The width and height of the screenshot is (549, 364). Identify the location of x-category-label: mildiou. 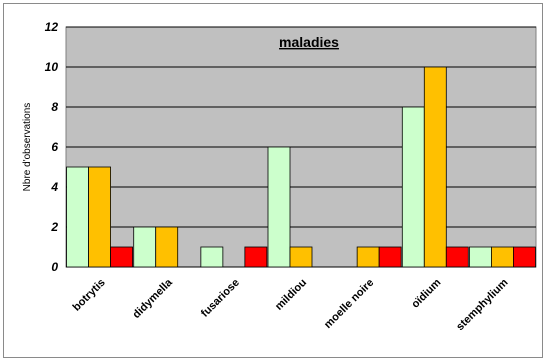
(291, 295).